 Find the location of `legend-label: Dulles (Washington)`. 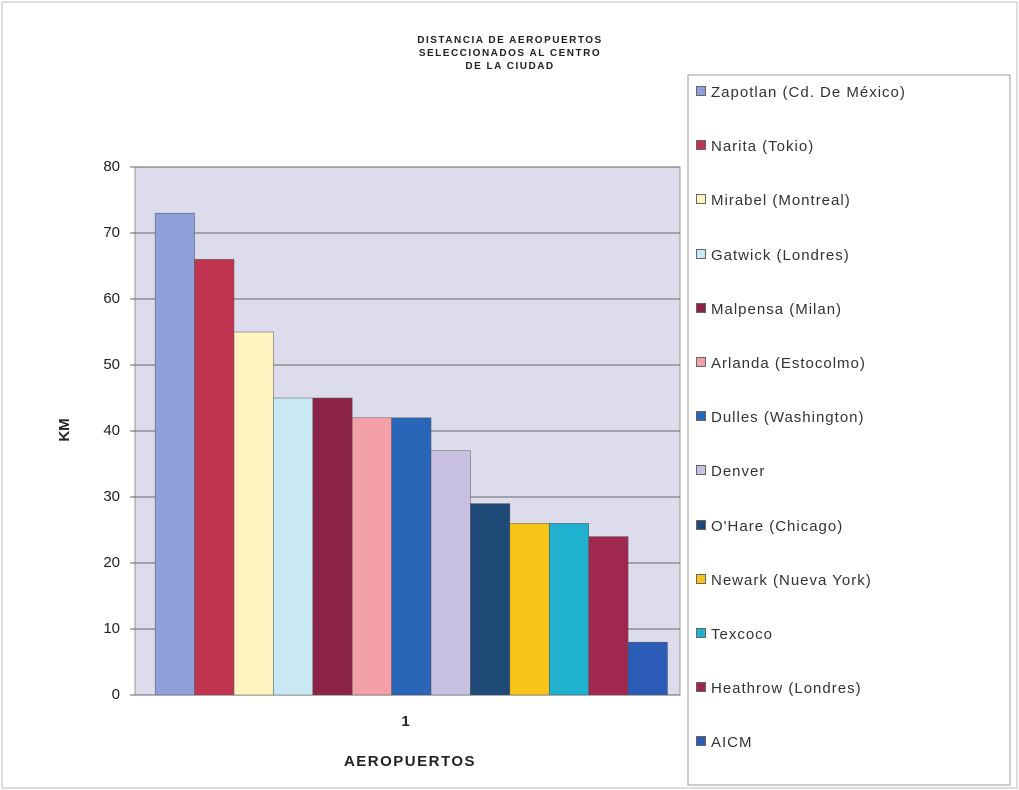

legend-label: Dulles (Washington) is located at coordinates (788, 418).